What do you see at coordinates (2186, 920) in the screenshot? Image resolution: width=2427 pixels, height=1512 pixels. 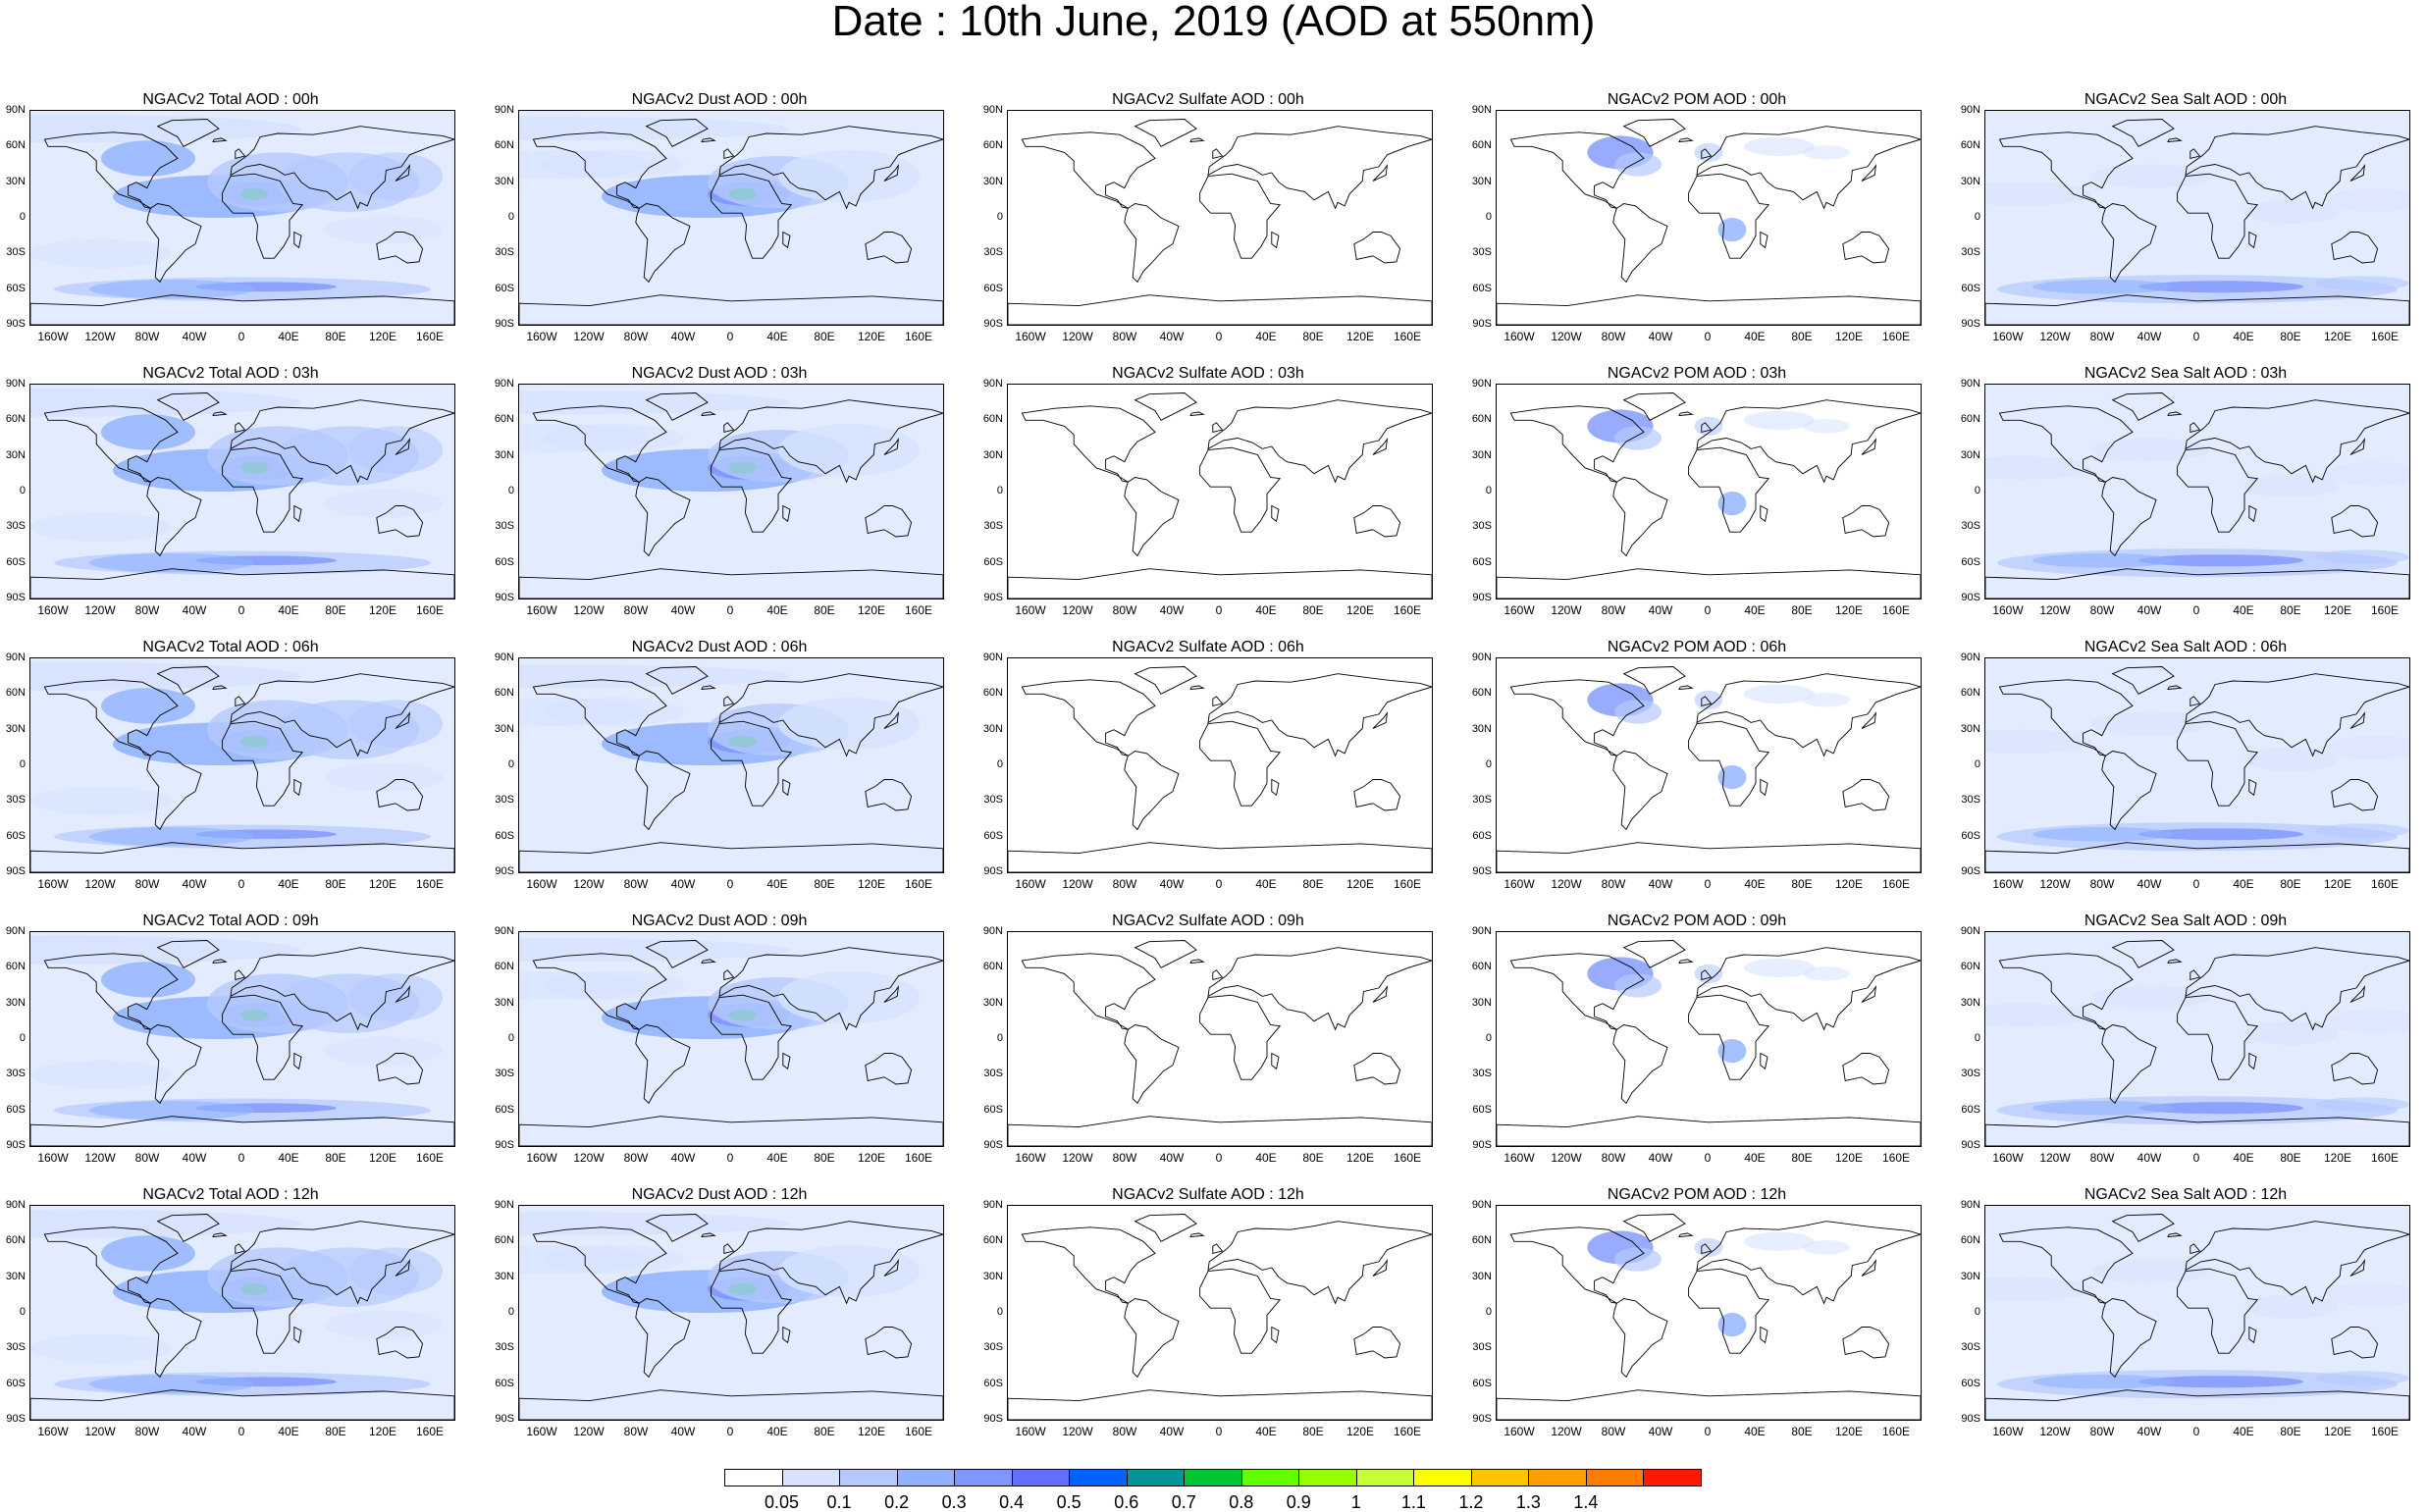 I see `panel-title: NGACv2 Sea Salt AOD : 09h` at bounding box center [2186, 920].